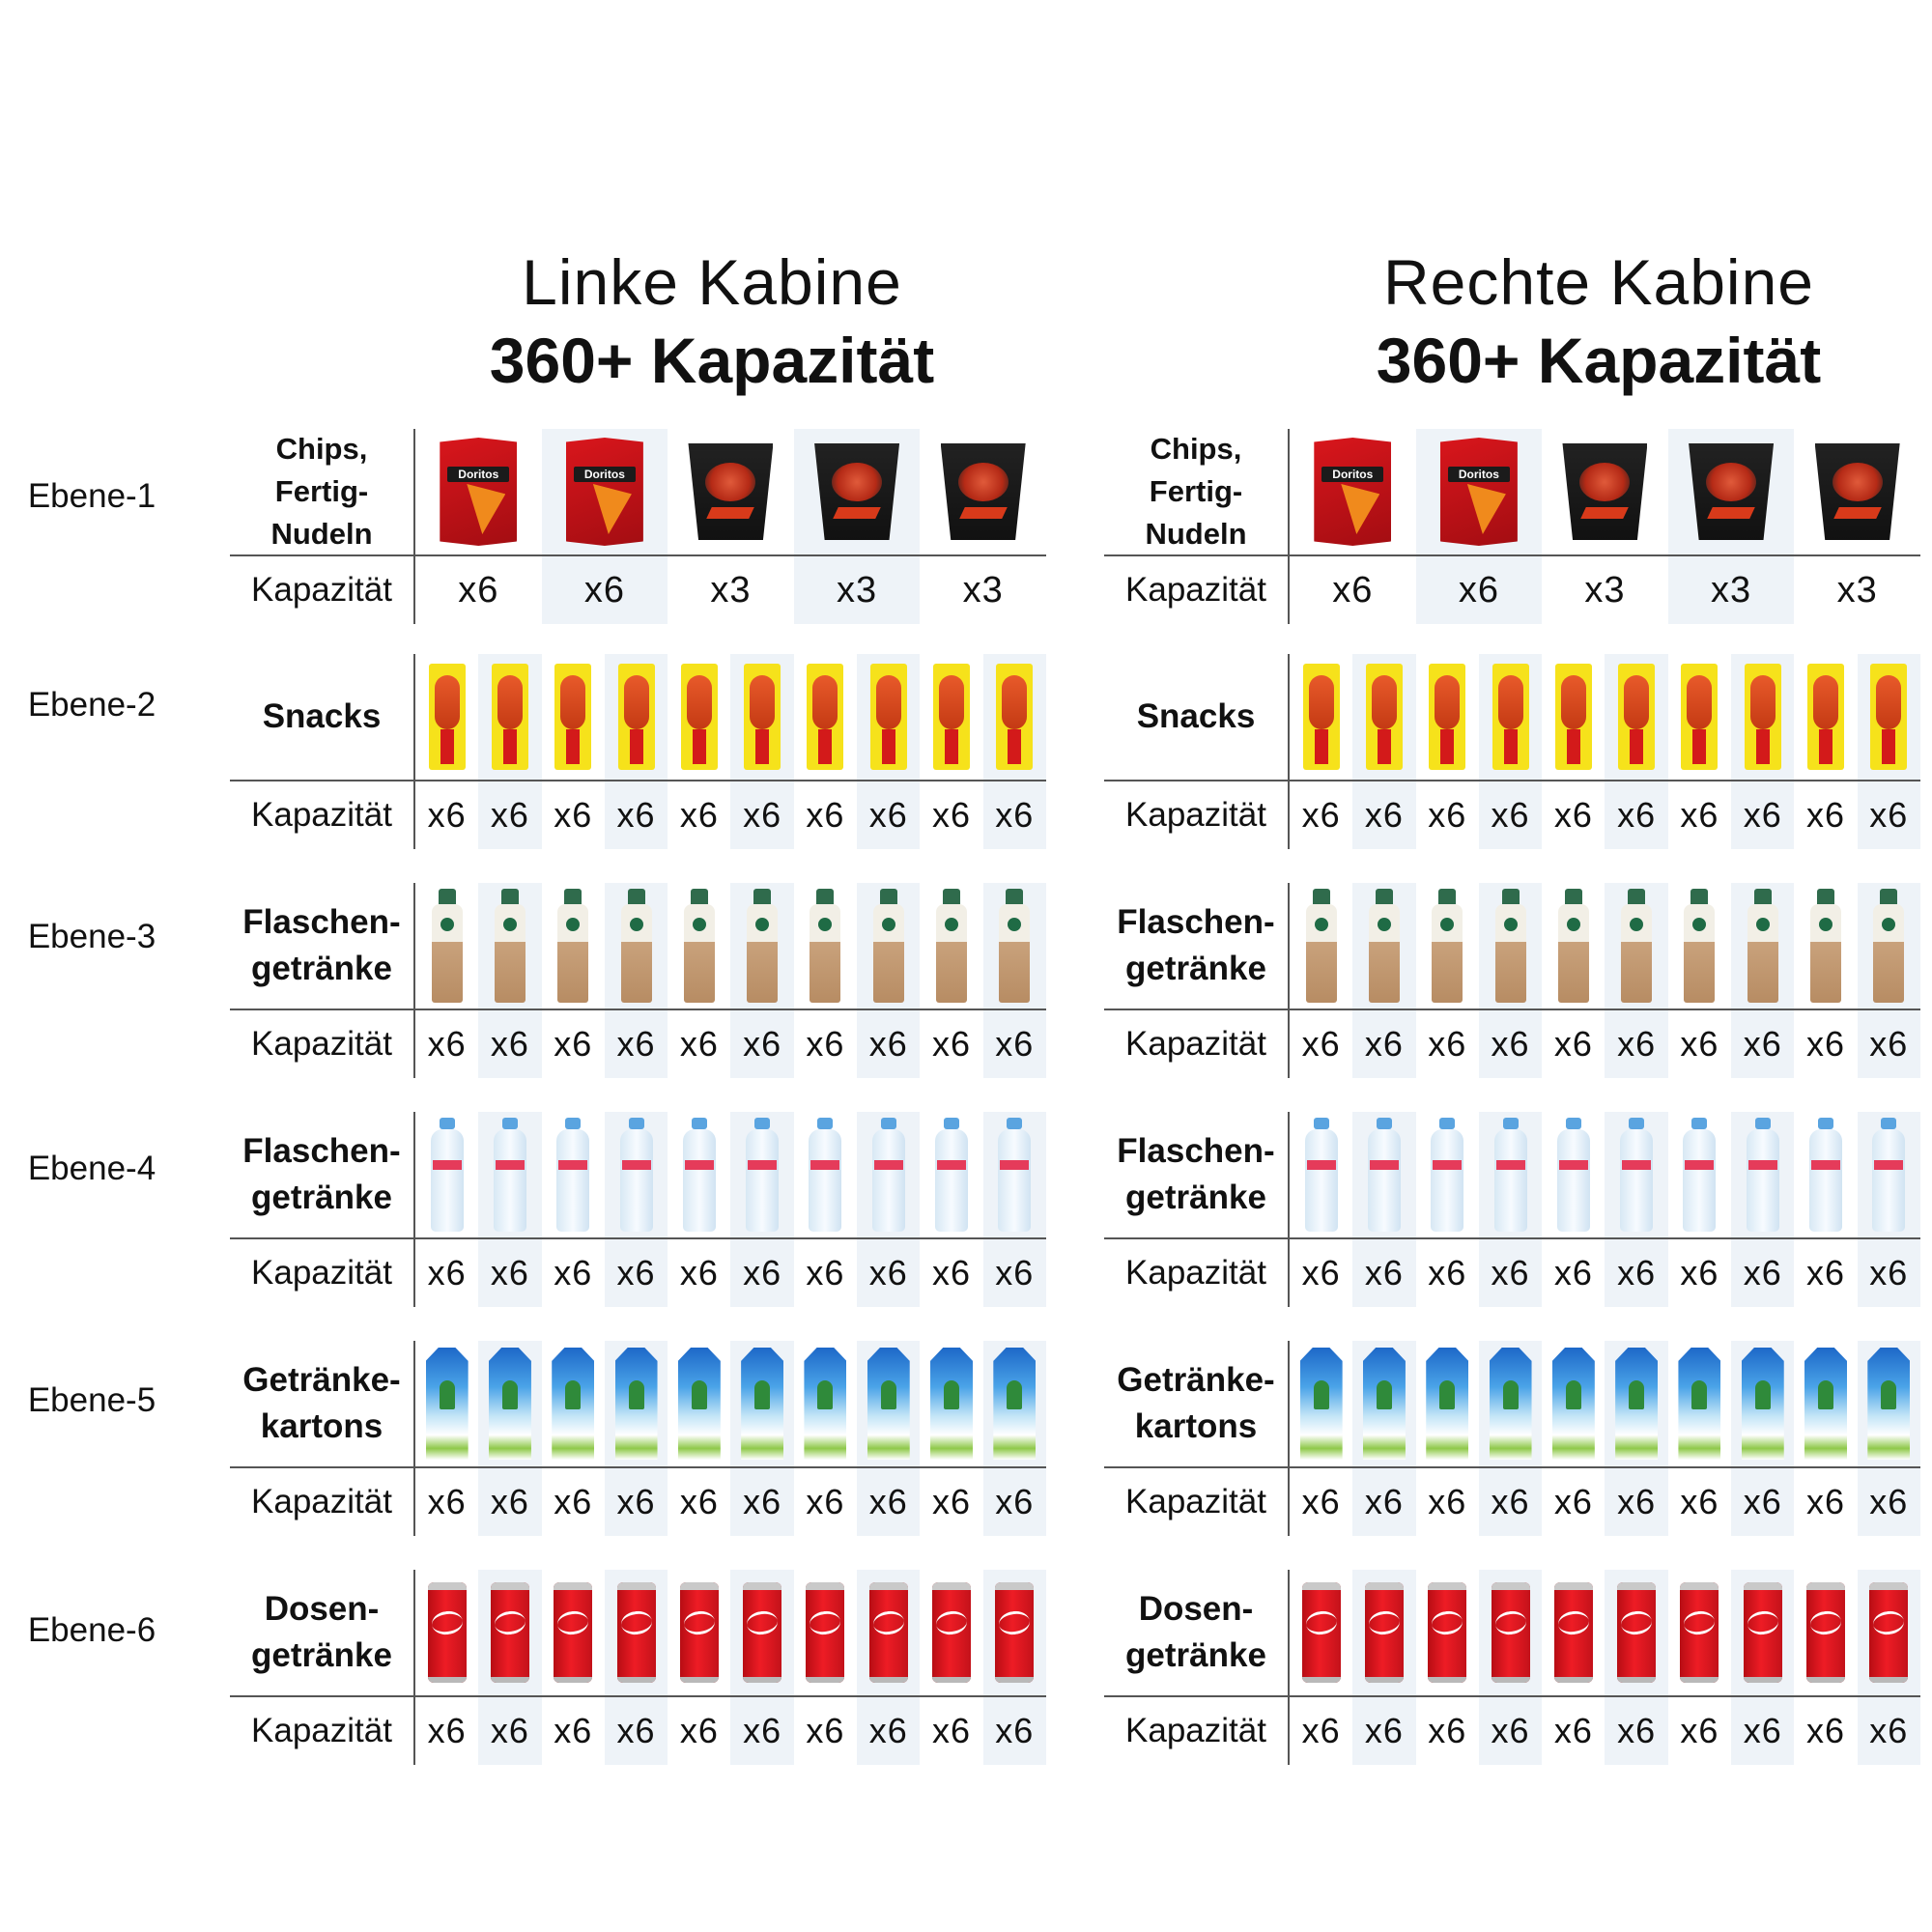  I want to click on chips-bag-icon: Doritos, so click(1353, 492).